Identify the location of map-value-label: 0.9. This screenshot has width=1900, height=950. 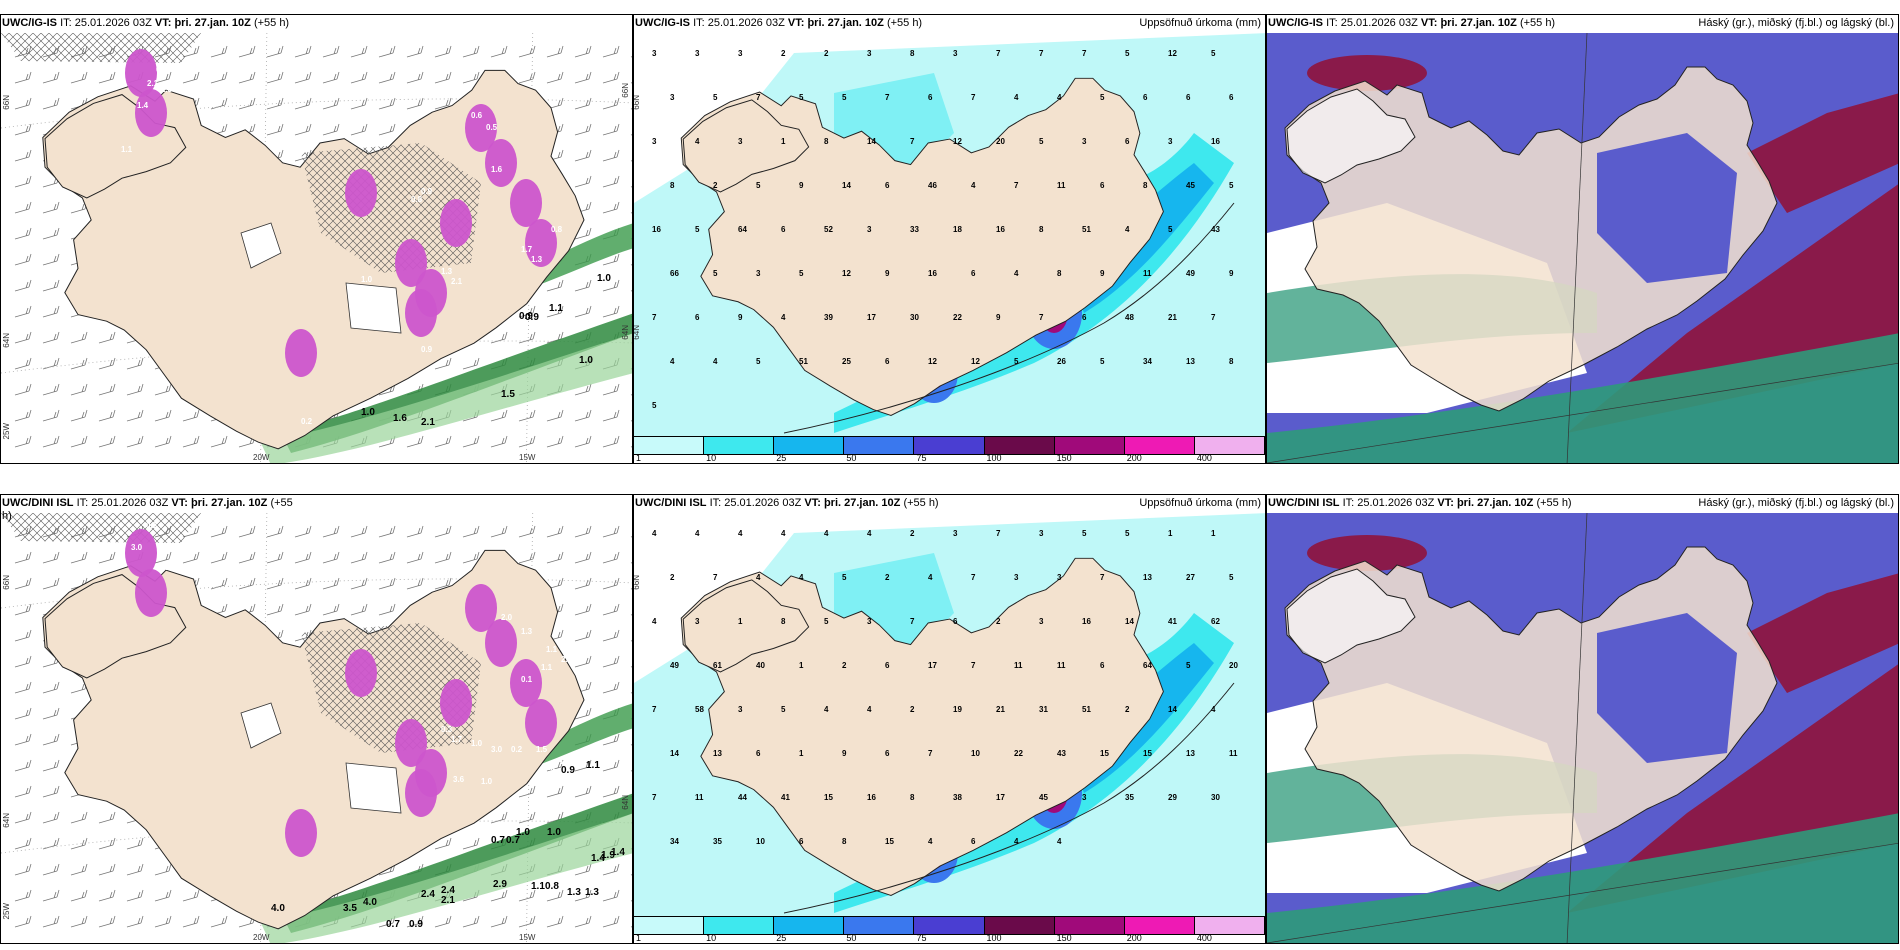
(526, 316).